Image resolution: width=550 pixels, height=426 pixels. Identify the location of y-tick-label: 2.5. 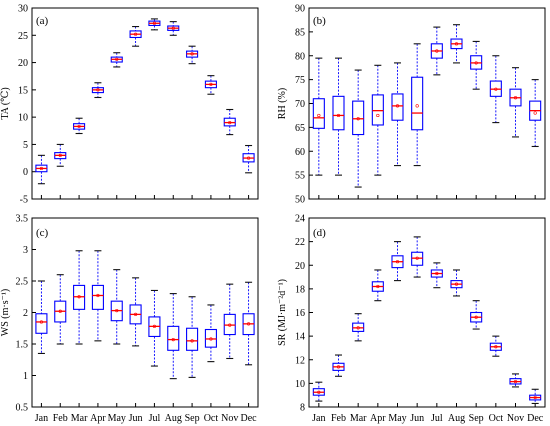
(22, 282).